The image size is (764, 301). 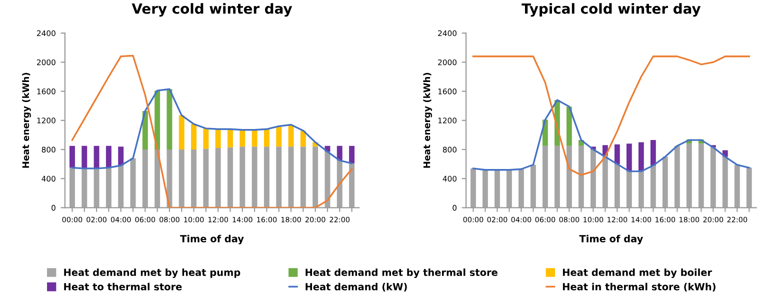 I want to click on chart-title: Very cold winter day, so click(x=212, y=10).